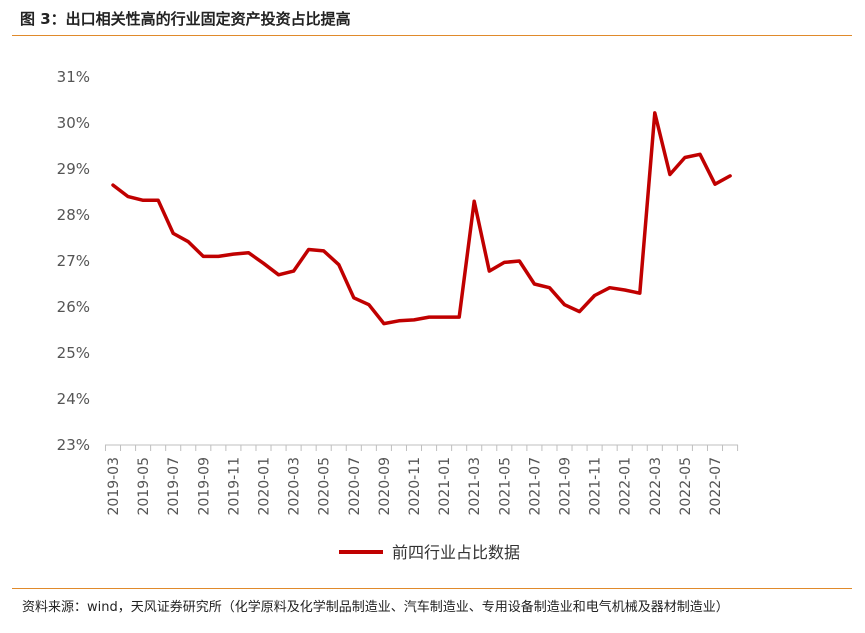 The image size is (865, 633). Describe the element at coordinates (73, 353) in the screenshot. I see `y-tick-label: 25%` at that location.